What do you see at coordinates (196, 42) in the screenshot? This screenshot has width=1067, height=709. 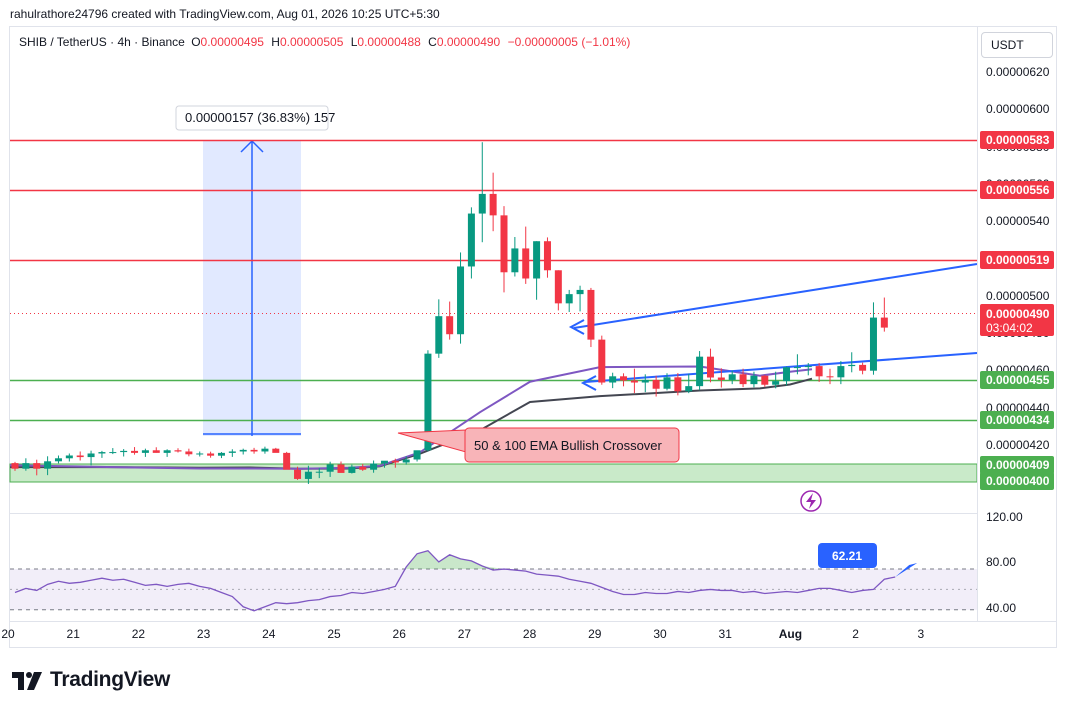 I see `legend-open-key: O` at bounding box center [196, 42].